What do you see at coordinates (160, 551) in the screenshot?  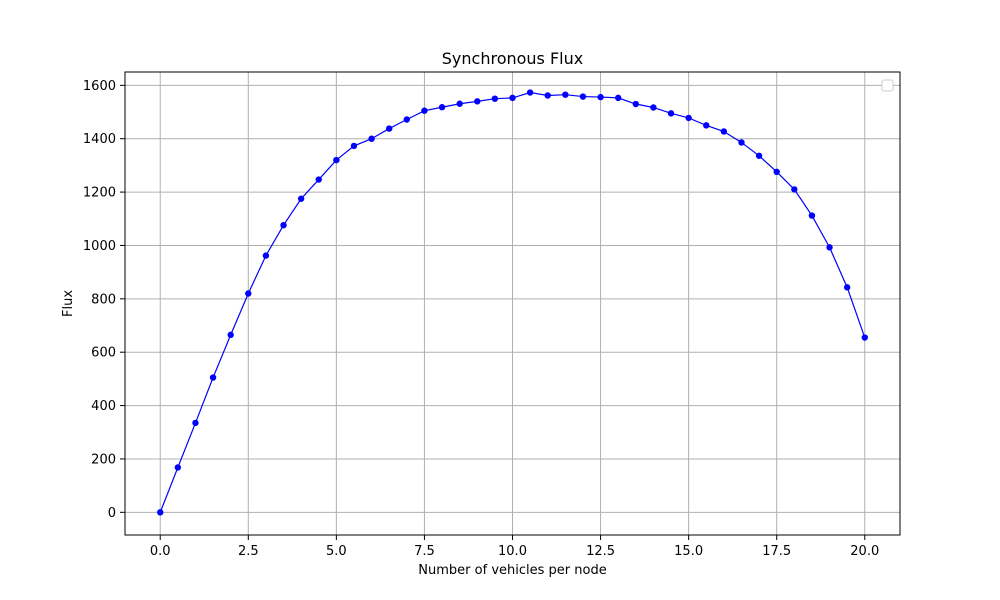 I see `x-tick-label: 0.0` at bounding box center [160, 551].